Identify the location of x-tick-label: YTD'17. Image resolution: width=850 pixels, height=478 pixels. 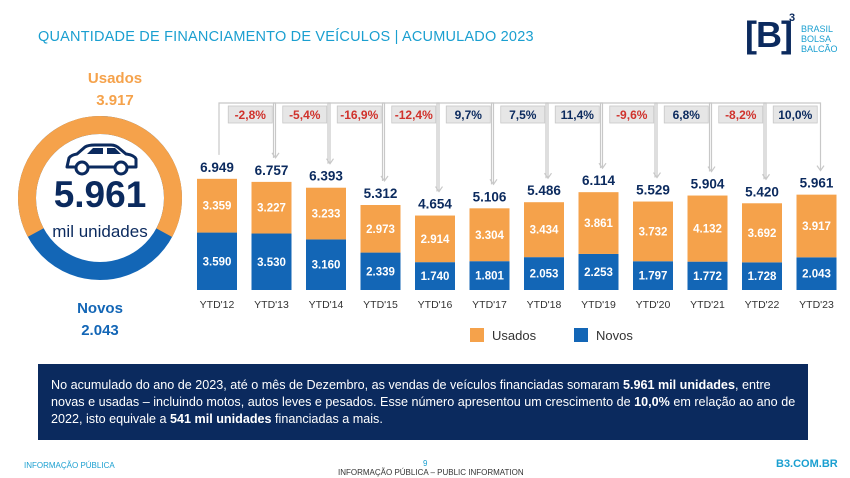
(489, 305).